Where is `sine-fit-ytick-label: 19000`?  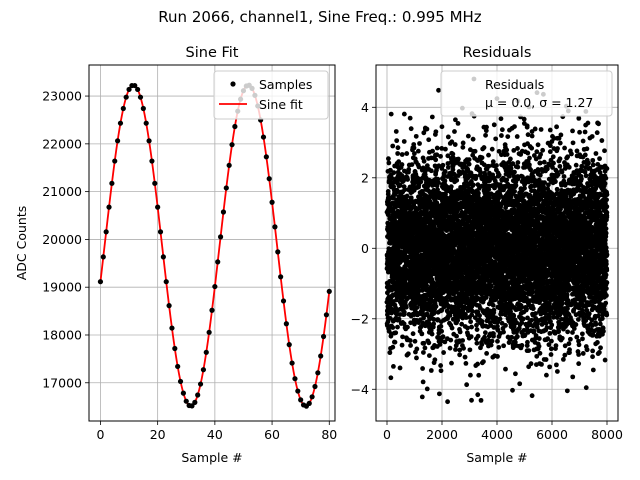 sine-fit-ytick-label: 19000 is located at coordinates (62, 287).